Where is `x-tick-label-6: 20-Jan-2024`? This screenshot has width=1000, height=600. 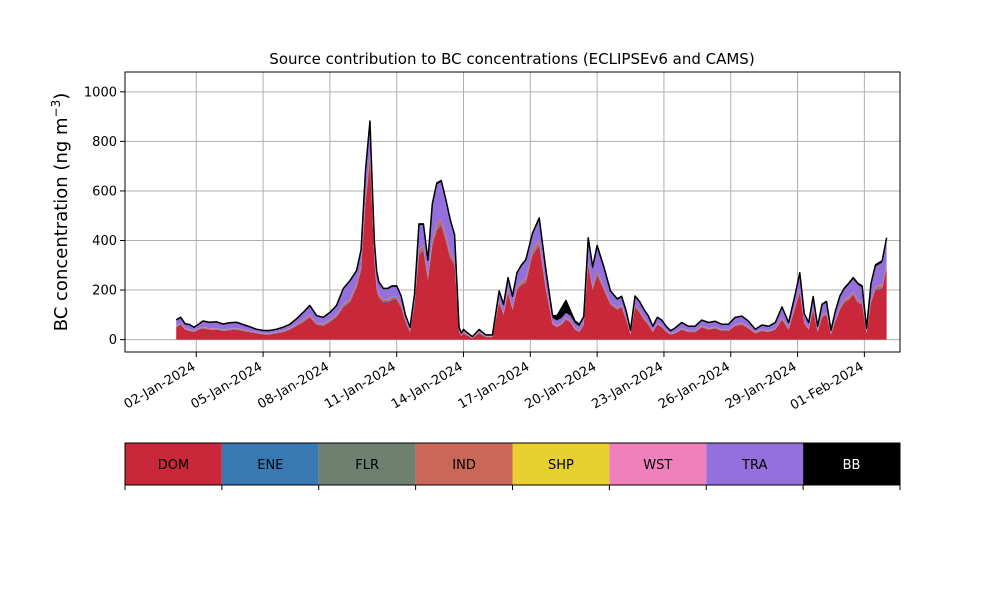 x-tick-label-6: 20-Jan-2024 is located at coordinates (561, 385).